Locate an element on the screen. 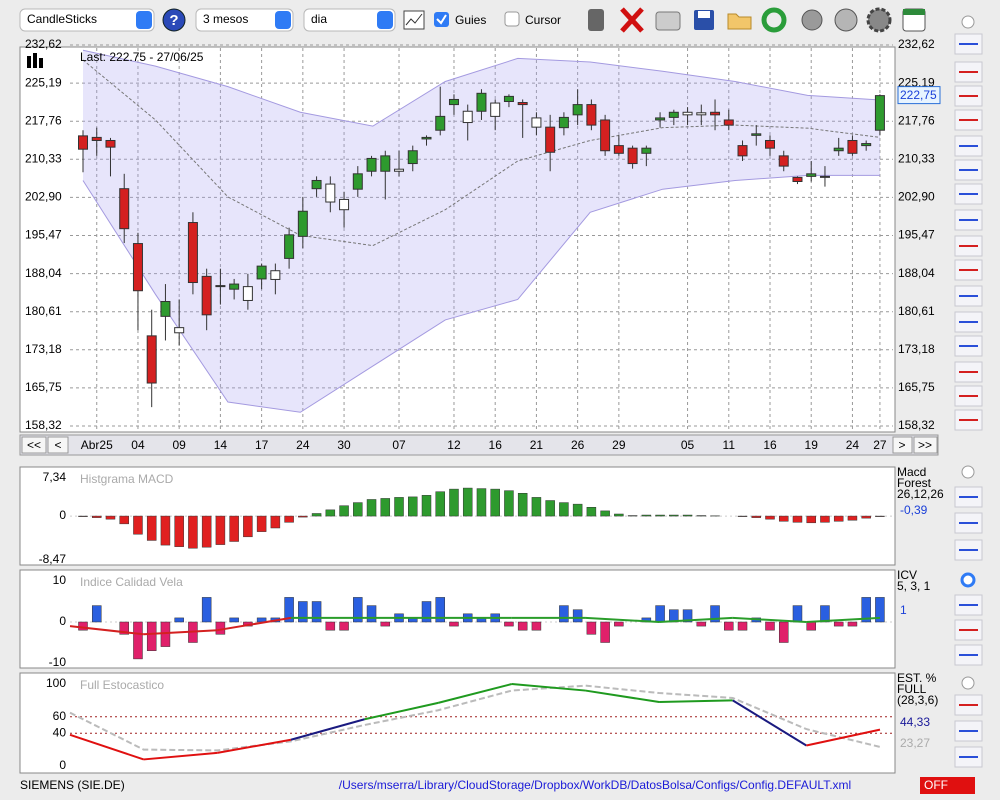  prev-button is located at coordinates (58, 445).